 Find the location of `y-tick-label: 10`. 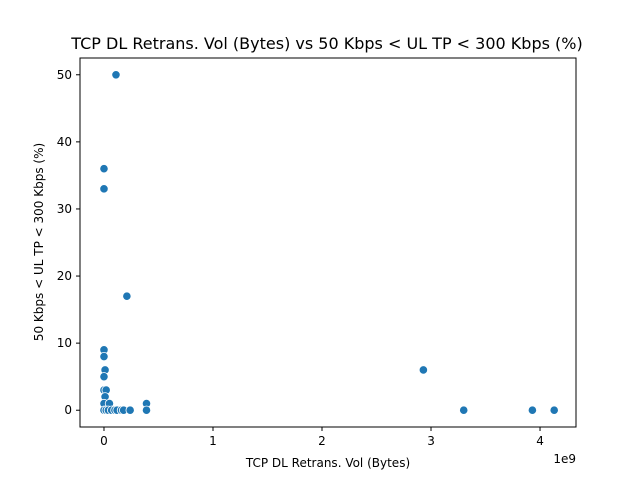

y-tick-label: 10 is located at coordinates (64, 343).